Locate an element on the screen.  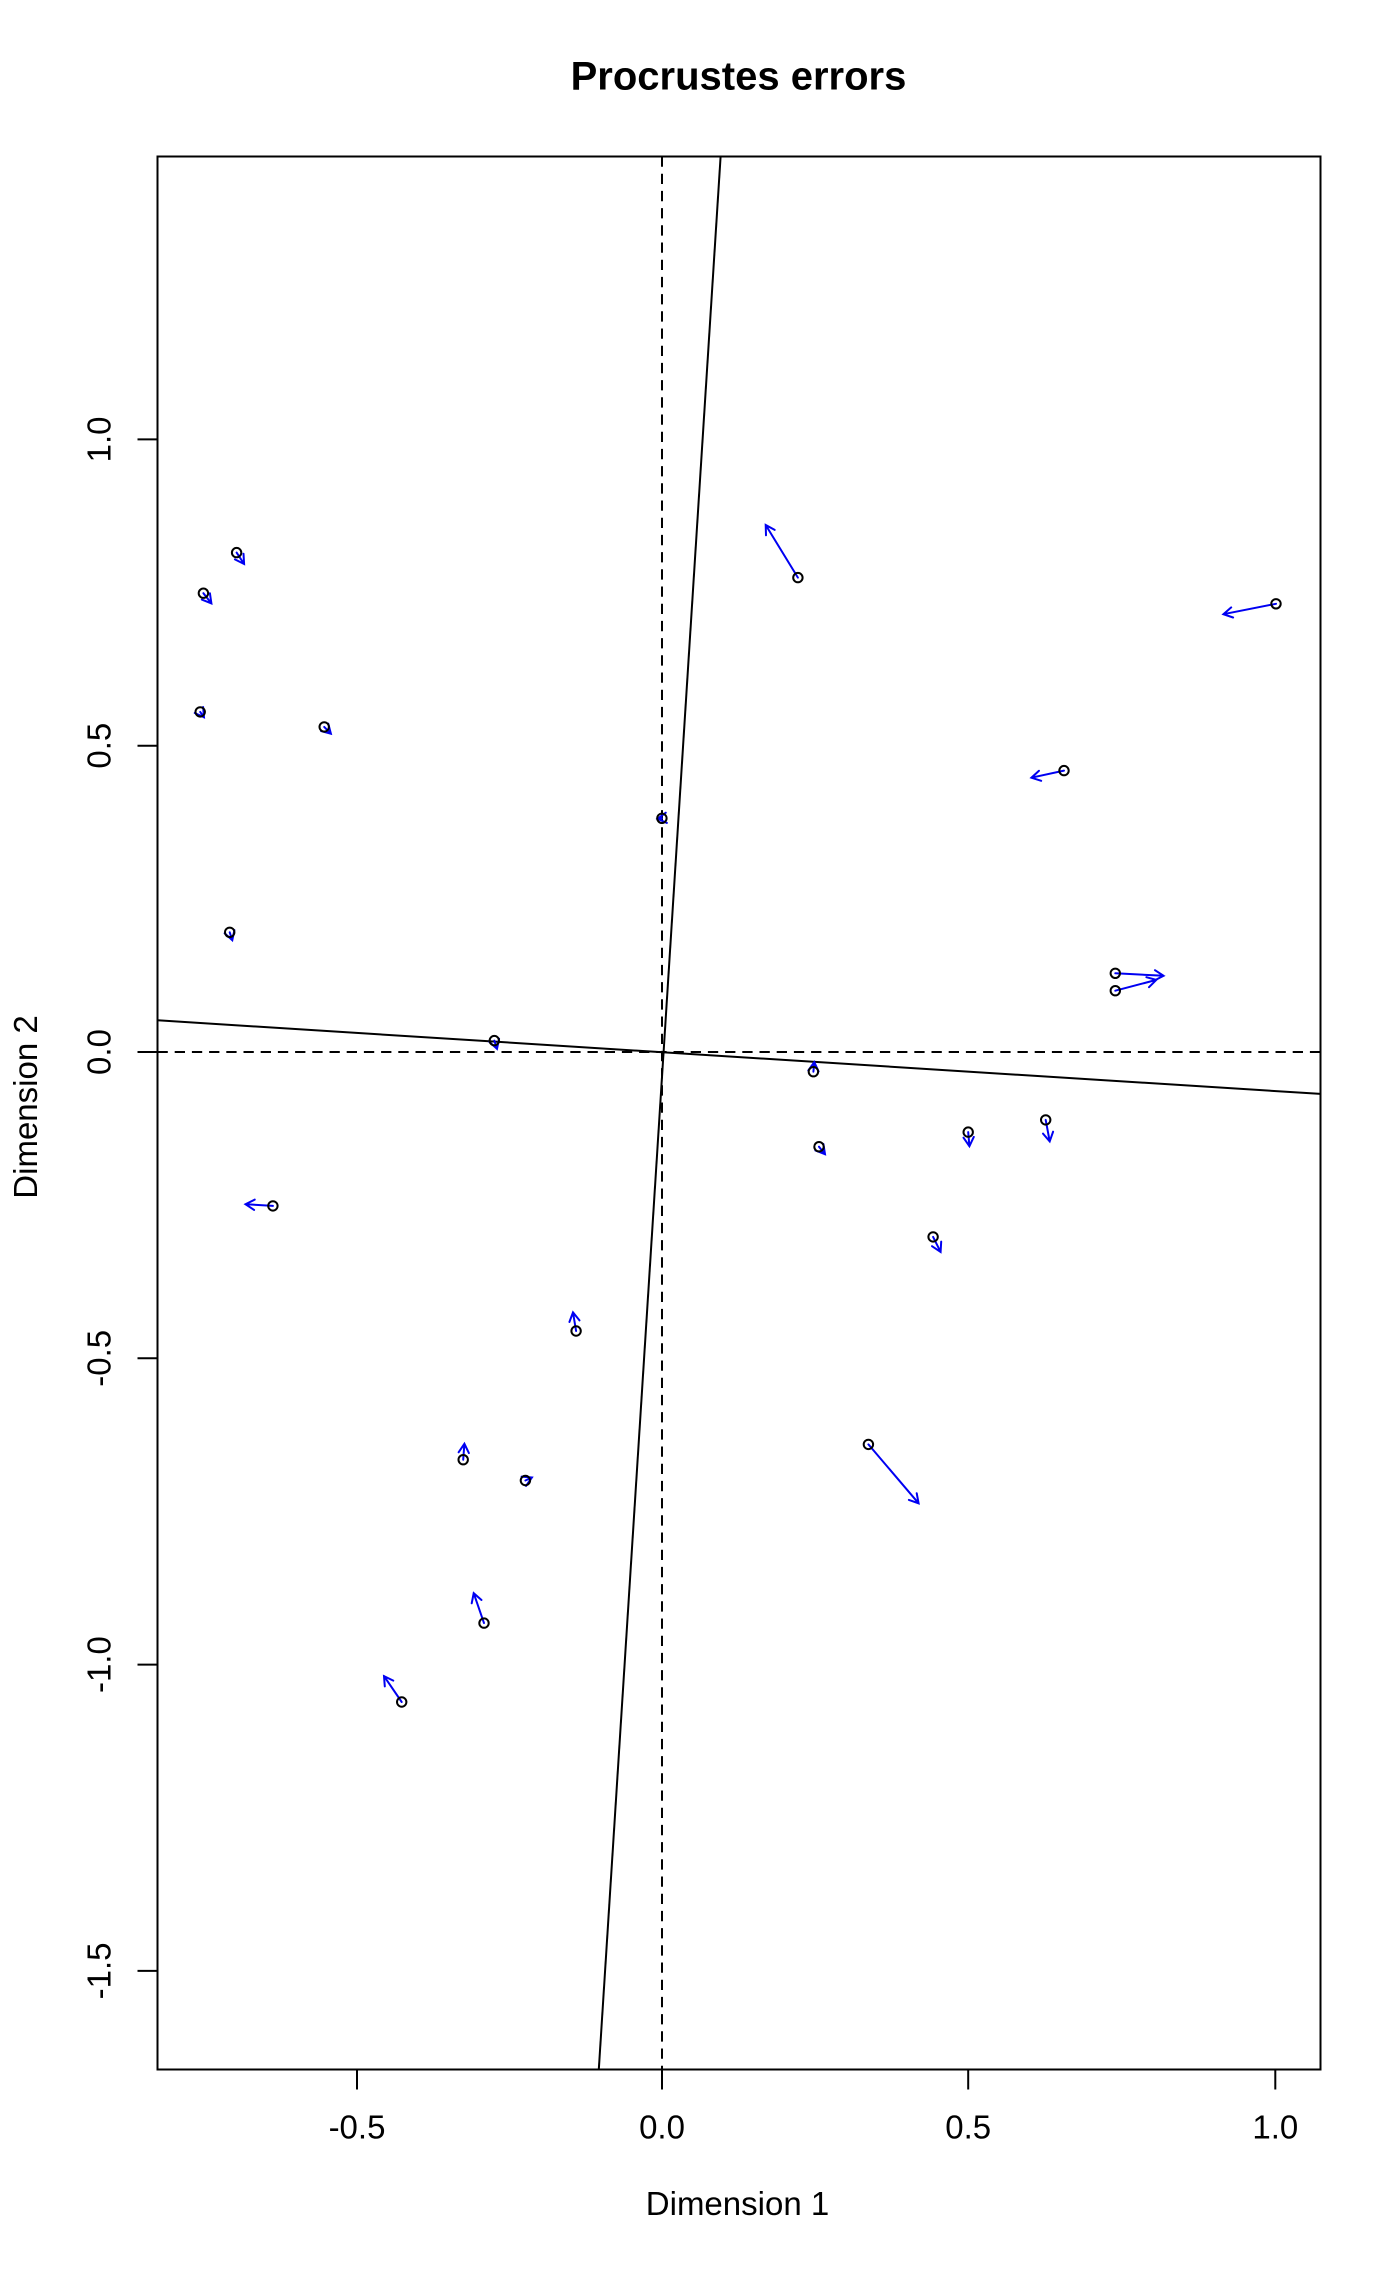
svg-text: Dimension 2 is located at coordinates (25, 1106).